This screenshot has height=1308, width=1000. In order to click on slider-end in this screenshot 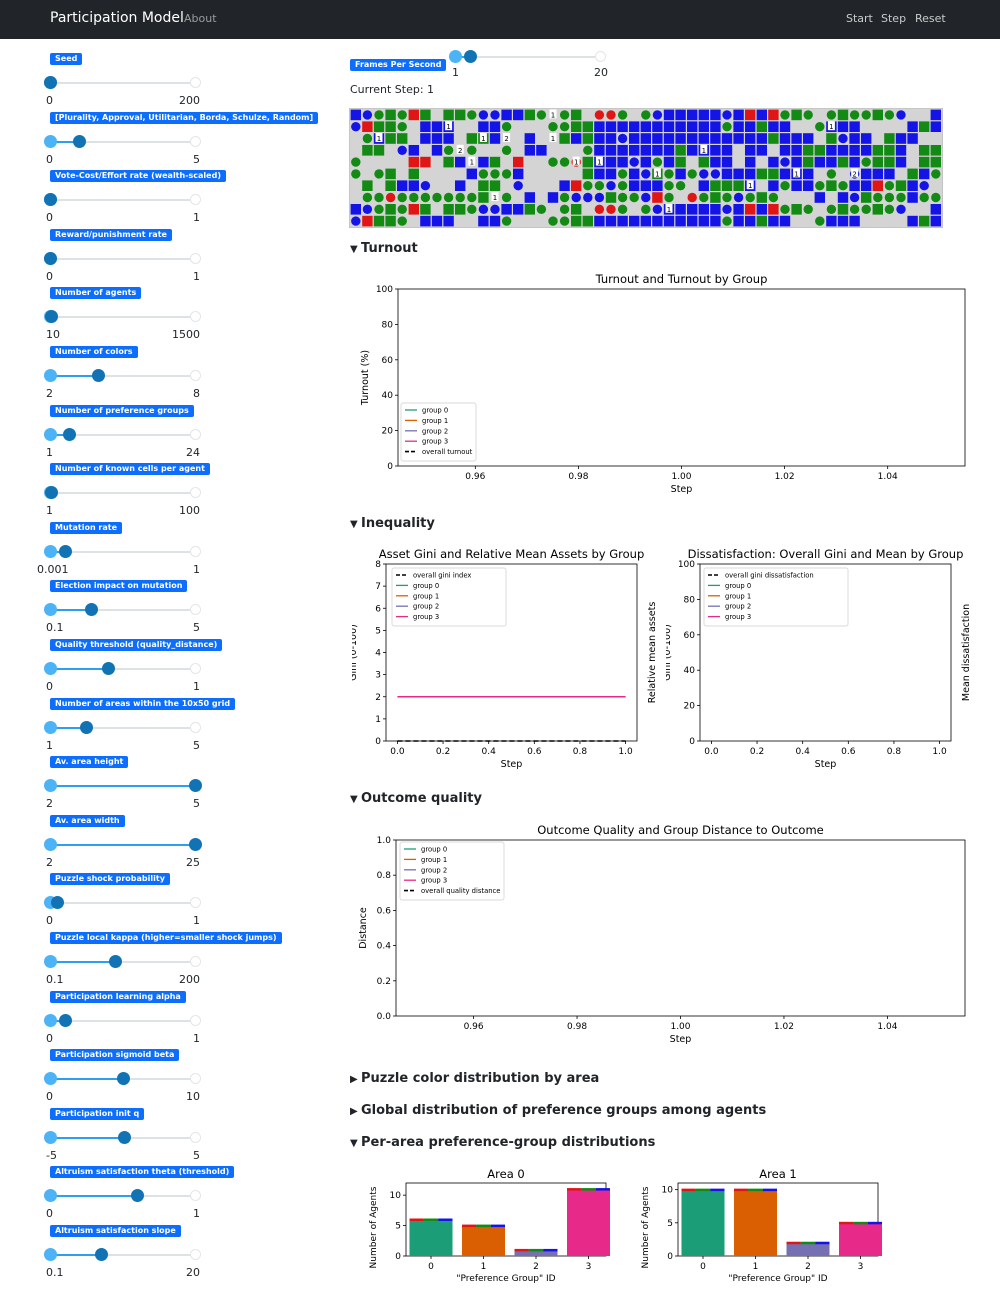, I will do `click(195, 551)`.